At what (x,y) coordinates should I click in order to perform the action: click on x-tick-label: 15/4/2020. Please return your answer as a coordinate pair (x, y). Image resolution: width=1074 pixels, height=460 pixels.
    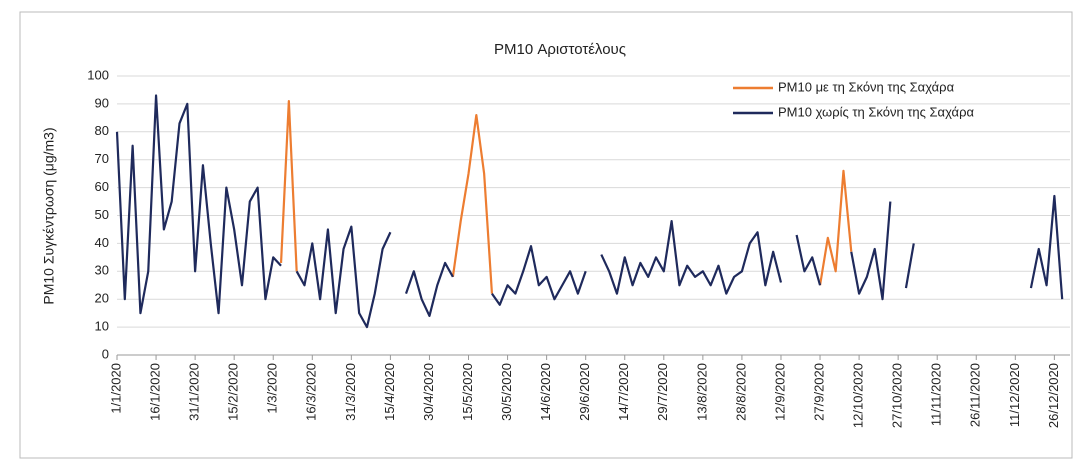
    Looking at the image, I should click on (389, 392).